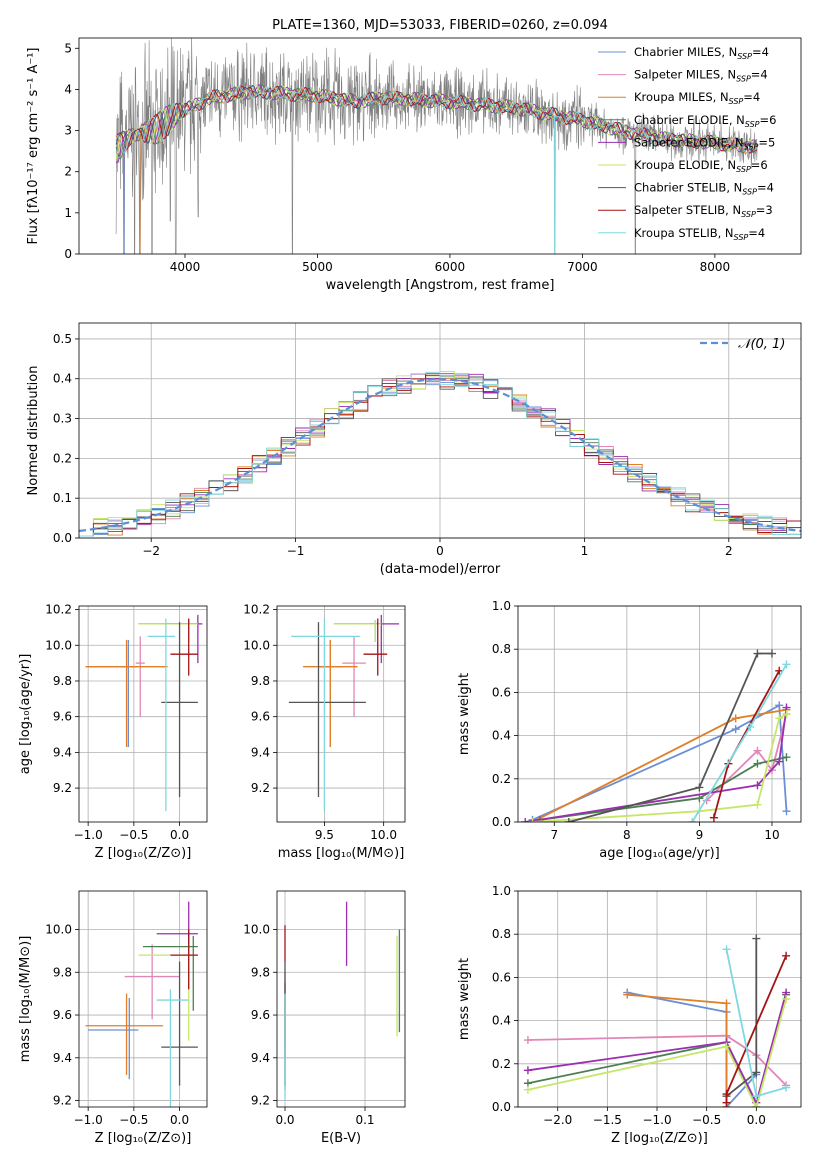 The width and height of the screenshot is (819, 1170). Describe the element at coordinates (440, 569) in the screenshot. I see `x-axis-label: (data-model)/error` at that location.